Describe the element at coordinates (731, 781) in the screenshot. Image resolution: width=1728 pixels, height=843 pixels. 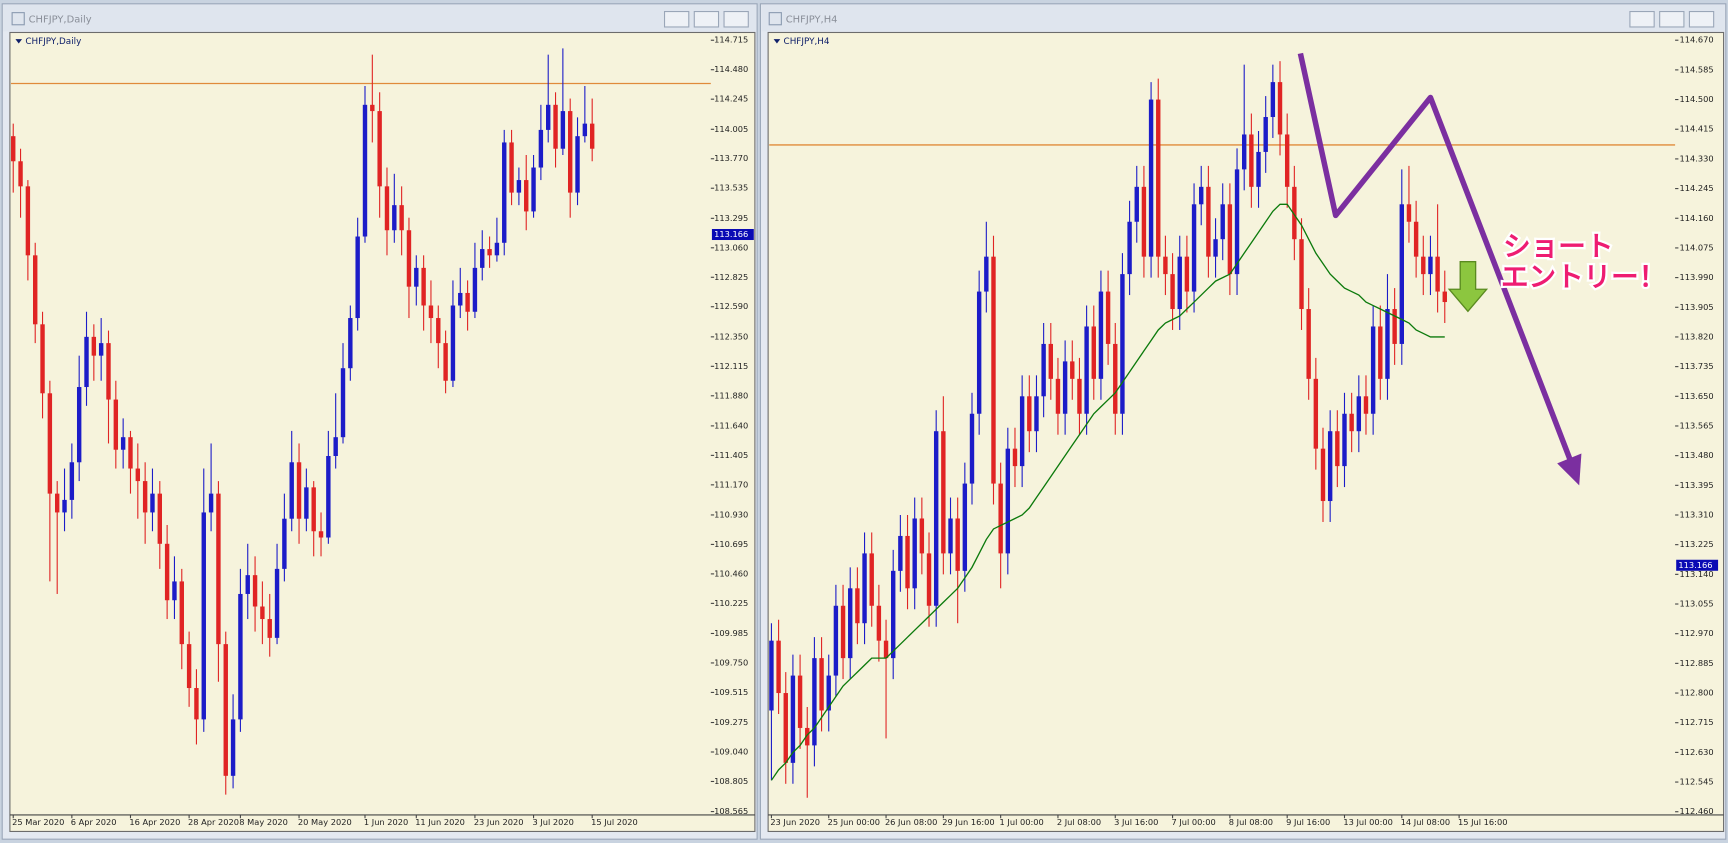
I see `y-tick-label: 108.805` at that location.